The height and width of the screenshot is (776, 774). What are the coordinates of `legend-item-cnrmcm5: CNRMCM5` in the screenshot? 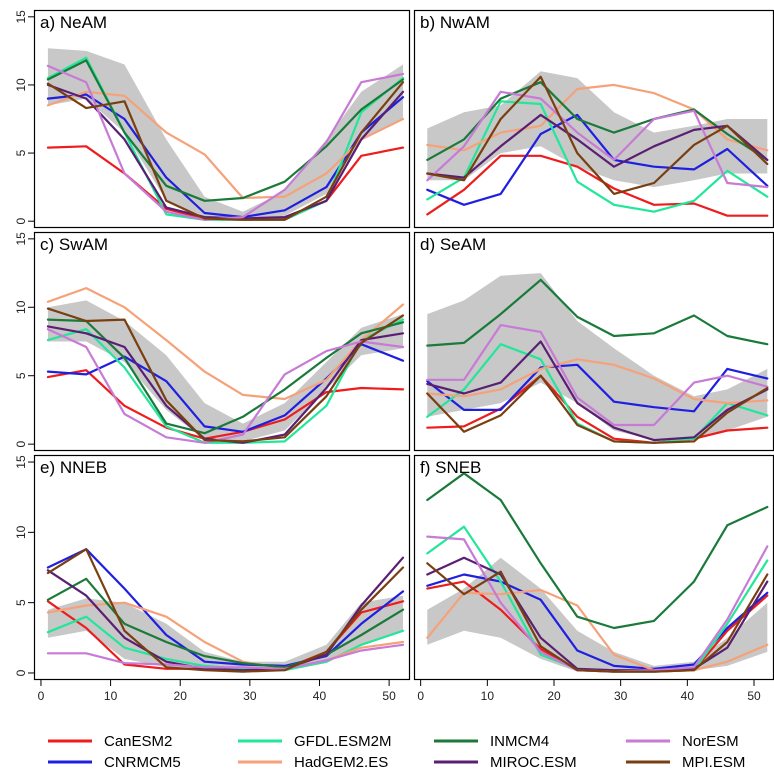 It's located at (114, 762).